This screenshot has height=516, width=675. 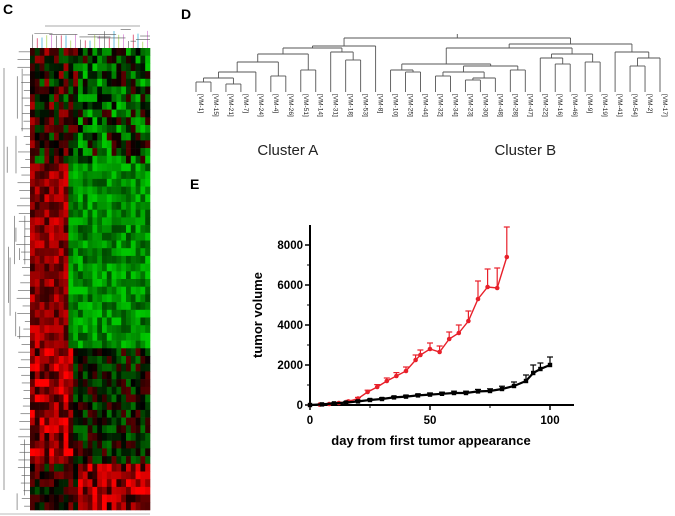 What do you see at coordinates (649, 103) in the screenshot?
I see `leaf-label: [VM-2]` at bounding box center [649, 103].